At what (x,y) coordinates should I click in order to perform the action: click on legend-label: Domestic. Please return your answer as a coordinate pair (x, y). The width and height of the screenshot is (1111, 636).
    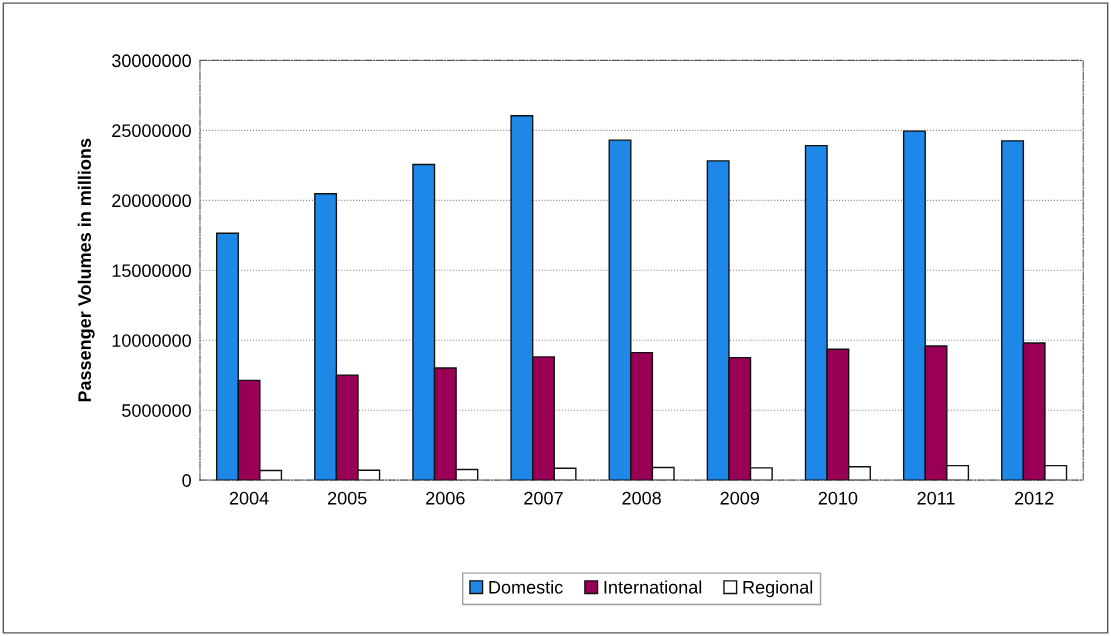
    Looking at the image, I should click on (526, 587).